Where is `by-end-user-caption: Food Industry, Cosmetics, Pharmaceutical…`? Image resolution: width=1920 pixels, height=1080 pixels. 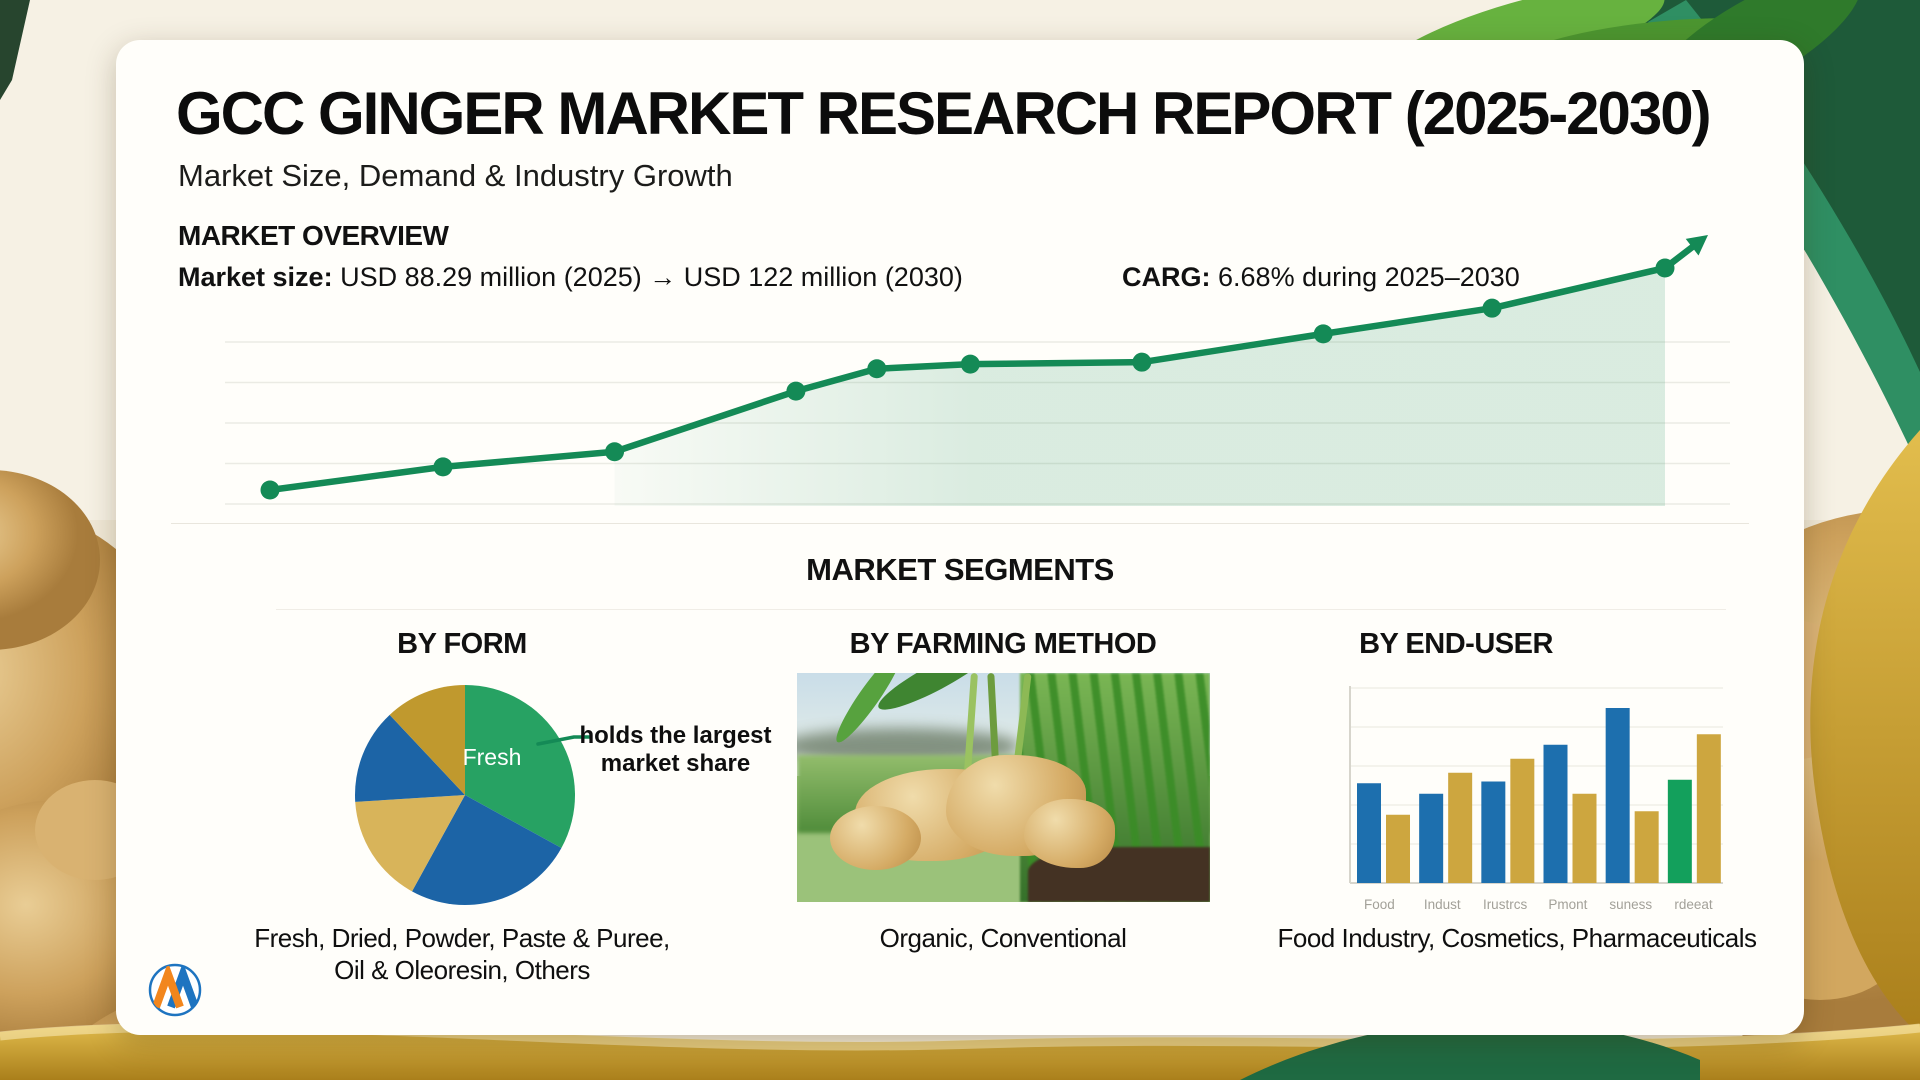 by-end-user-caption: Food Industry, Cosmetics, Pharmaceutical… is located at coordinates (1517, 938).